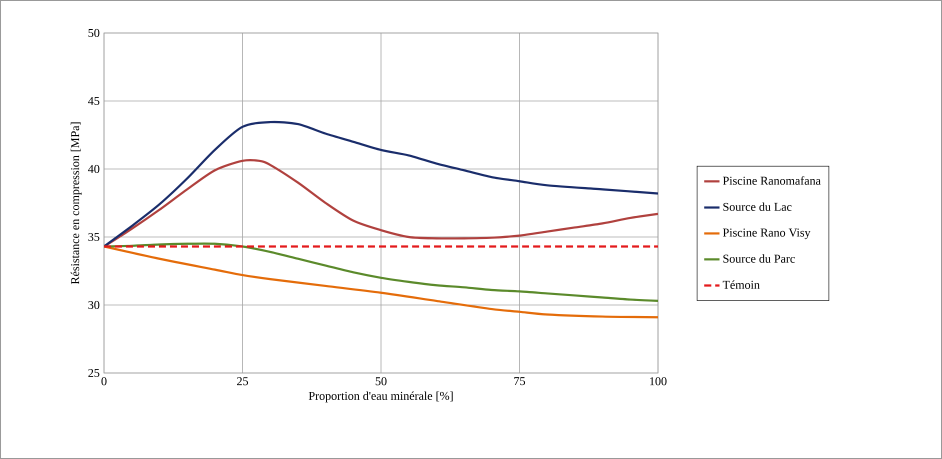 The height and width of the screenshot is (459, 942). What do you see at coordinates (104, 381) in the screenshot?
I see `x-tick-label: 0` at bounding box center [104, 381].